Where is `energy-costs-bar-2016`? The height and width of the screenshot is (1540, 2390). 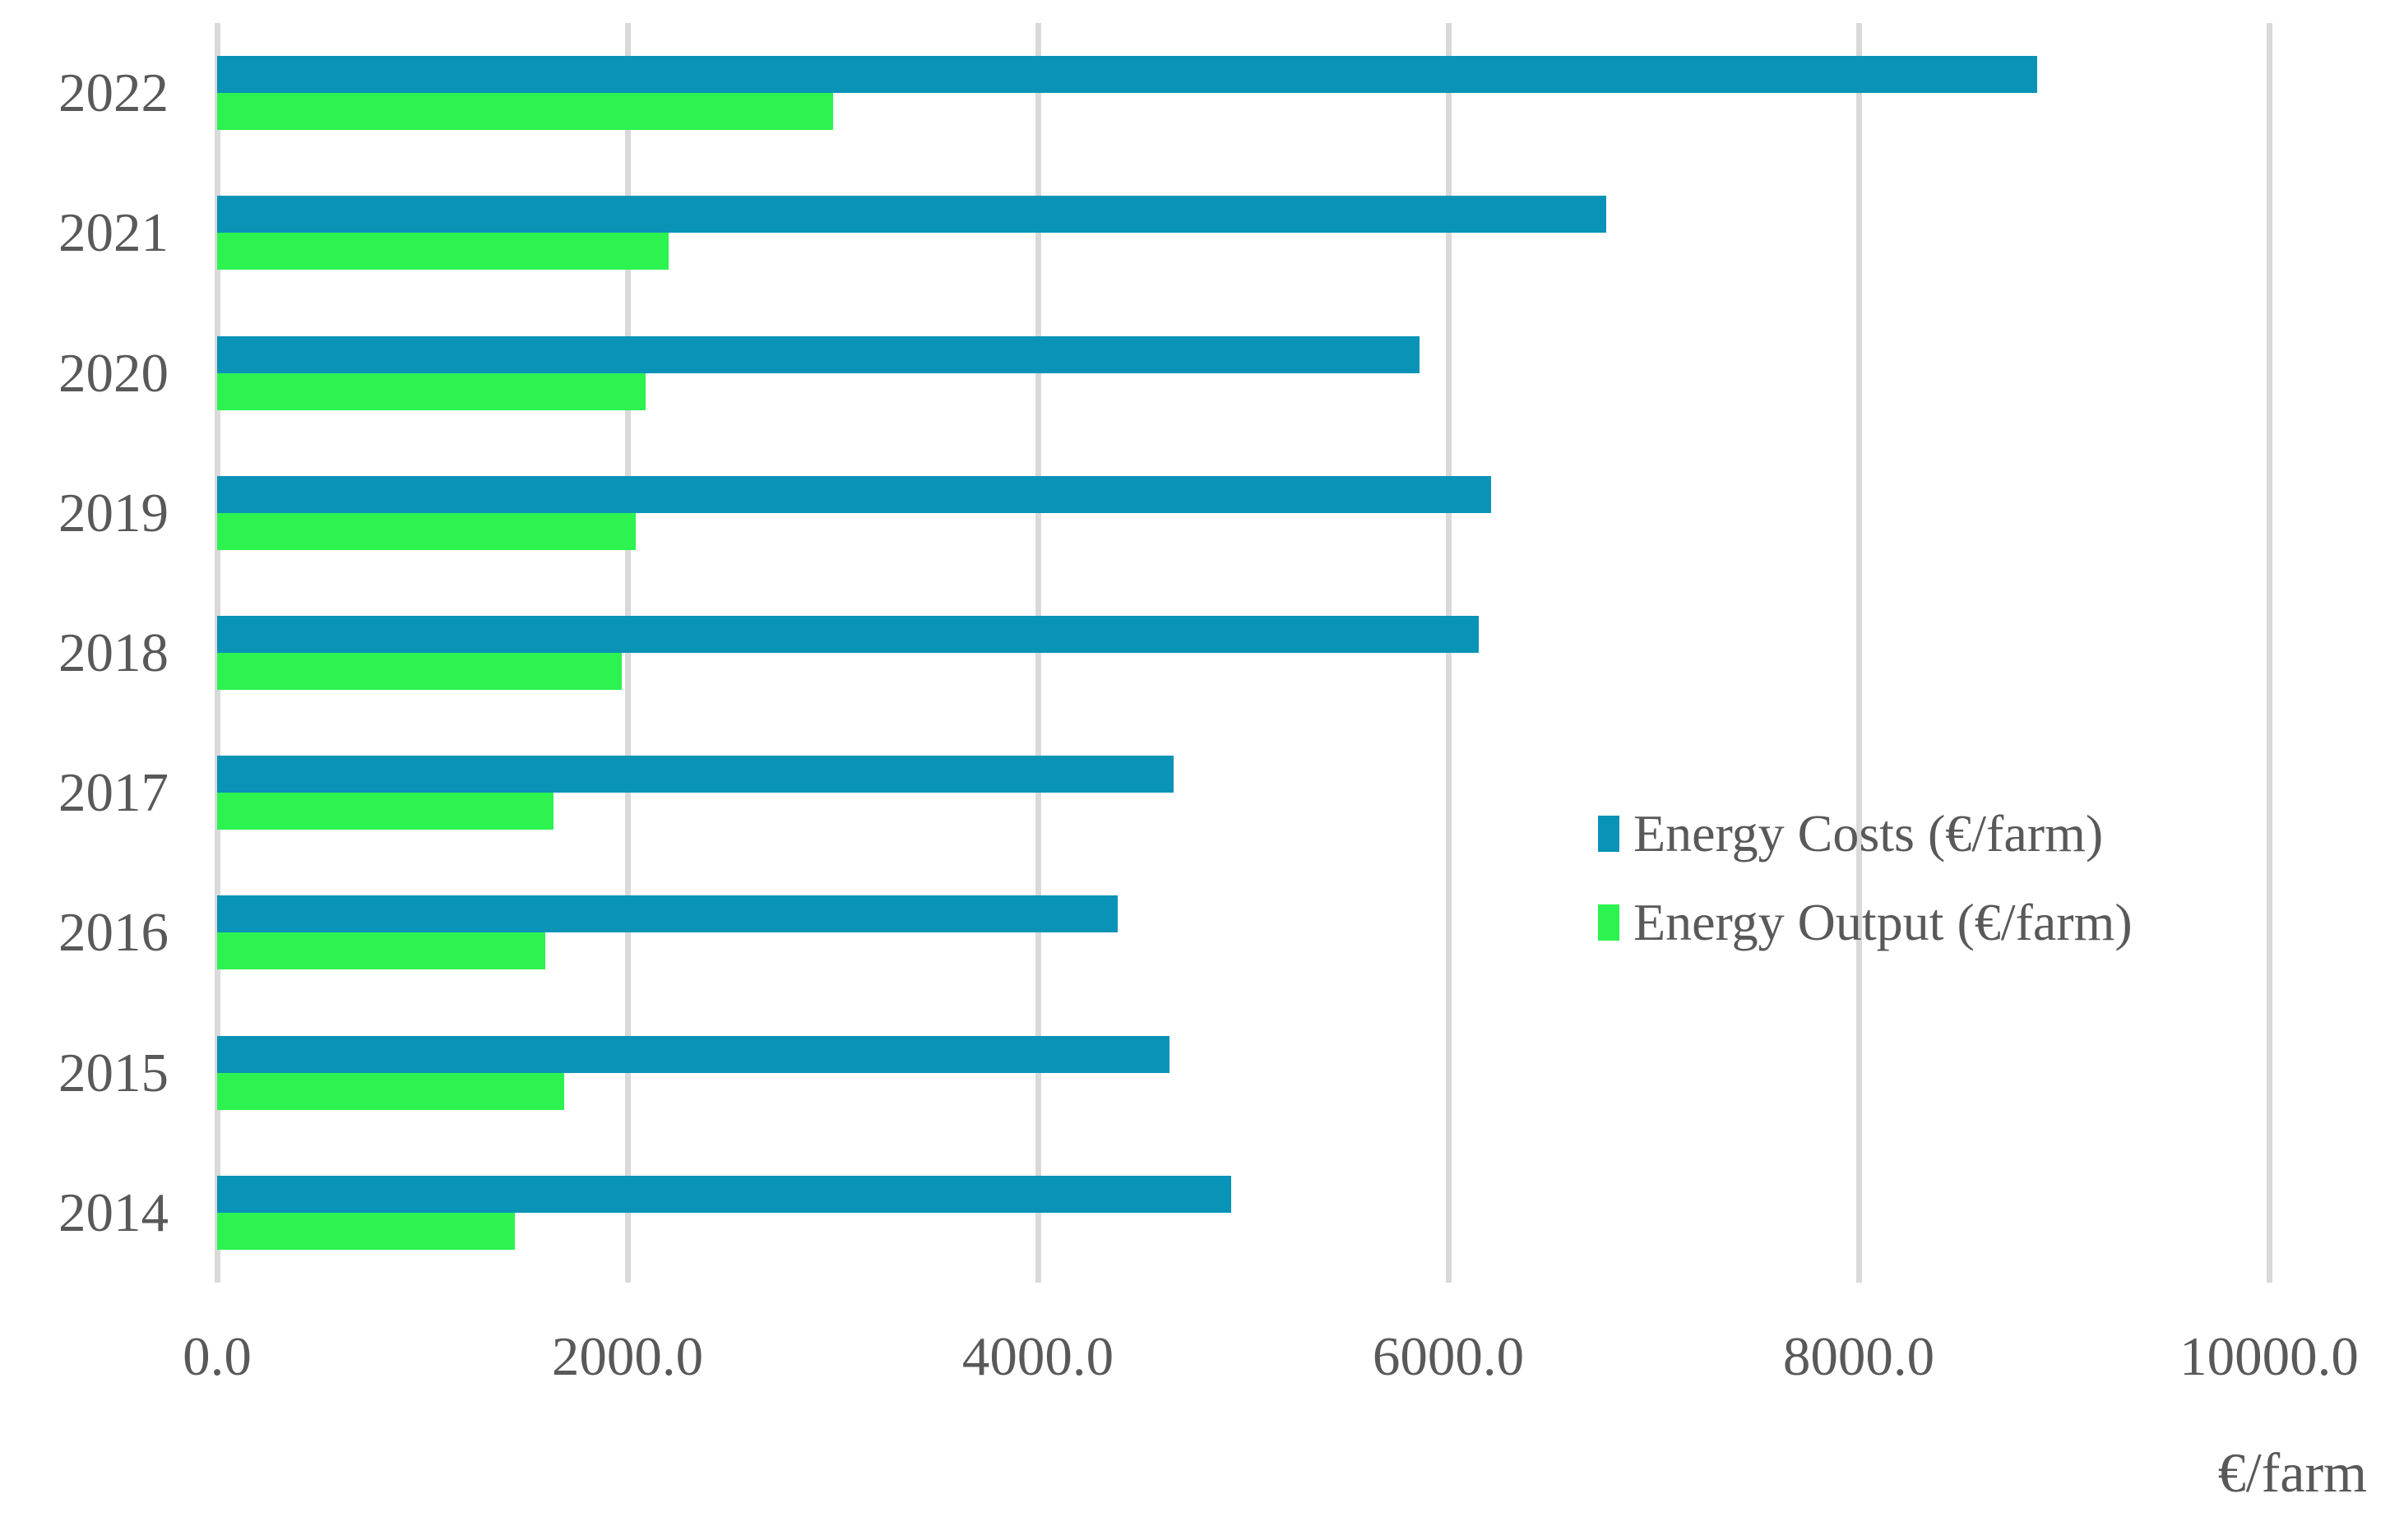 energy-costs-bar-2016 is located at coordinates (668, 914).